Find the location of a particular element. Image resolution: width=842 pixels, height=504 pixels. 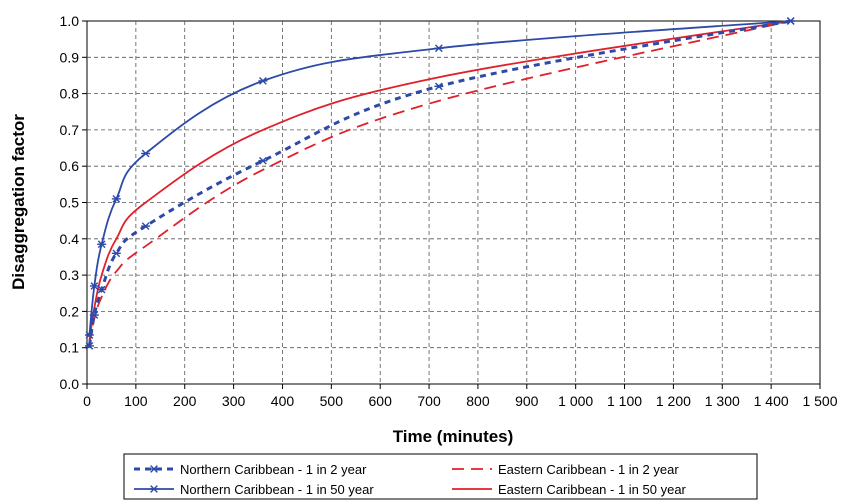

y-tick-label: 0.4 is located at coordinates (70, 239).